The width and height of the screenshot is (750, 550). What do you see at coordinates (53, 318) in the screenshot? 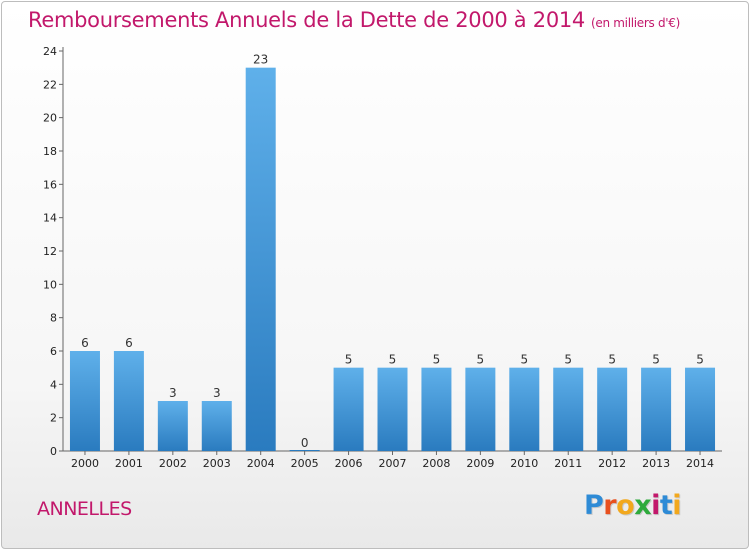
I see `y-tick-label: 8` at bounding box center [53, 318].